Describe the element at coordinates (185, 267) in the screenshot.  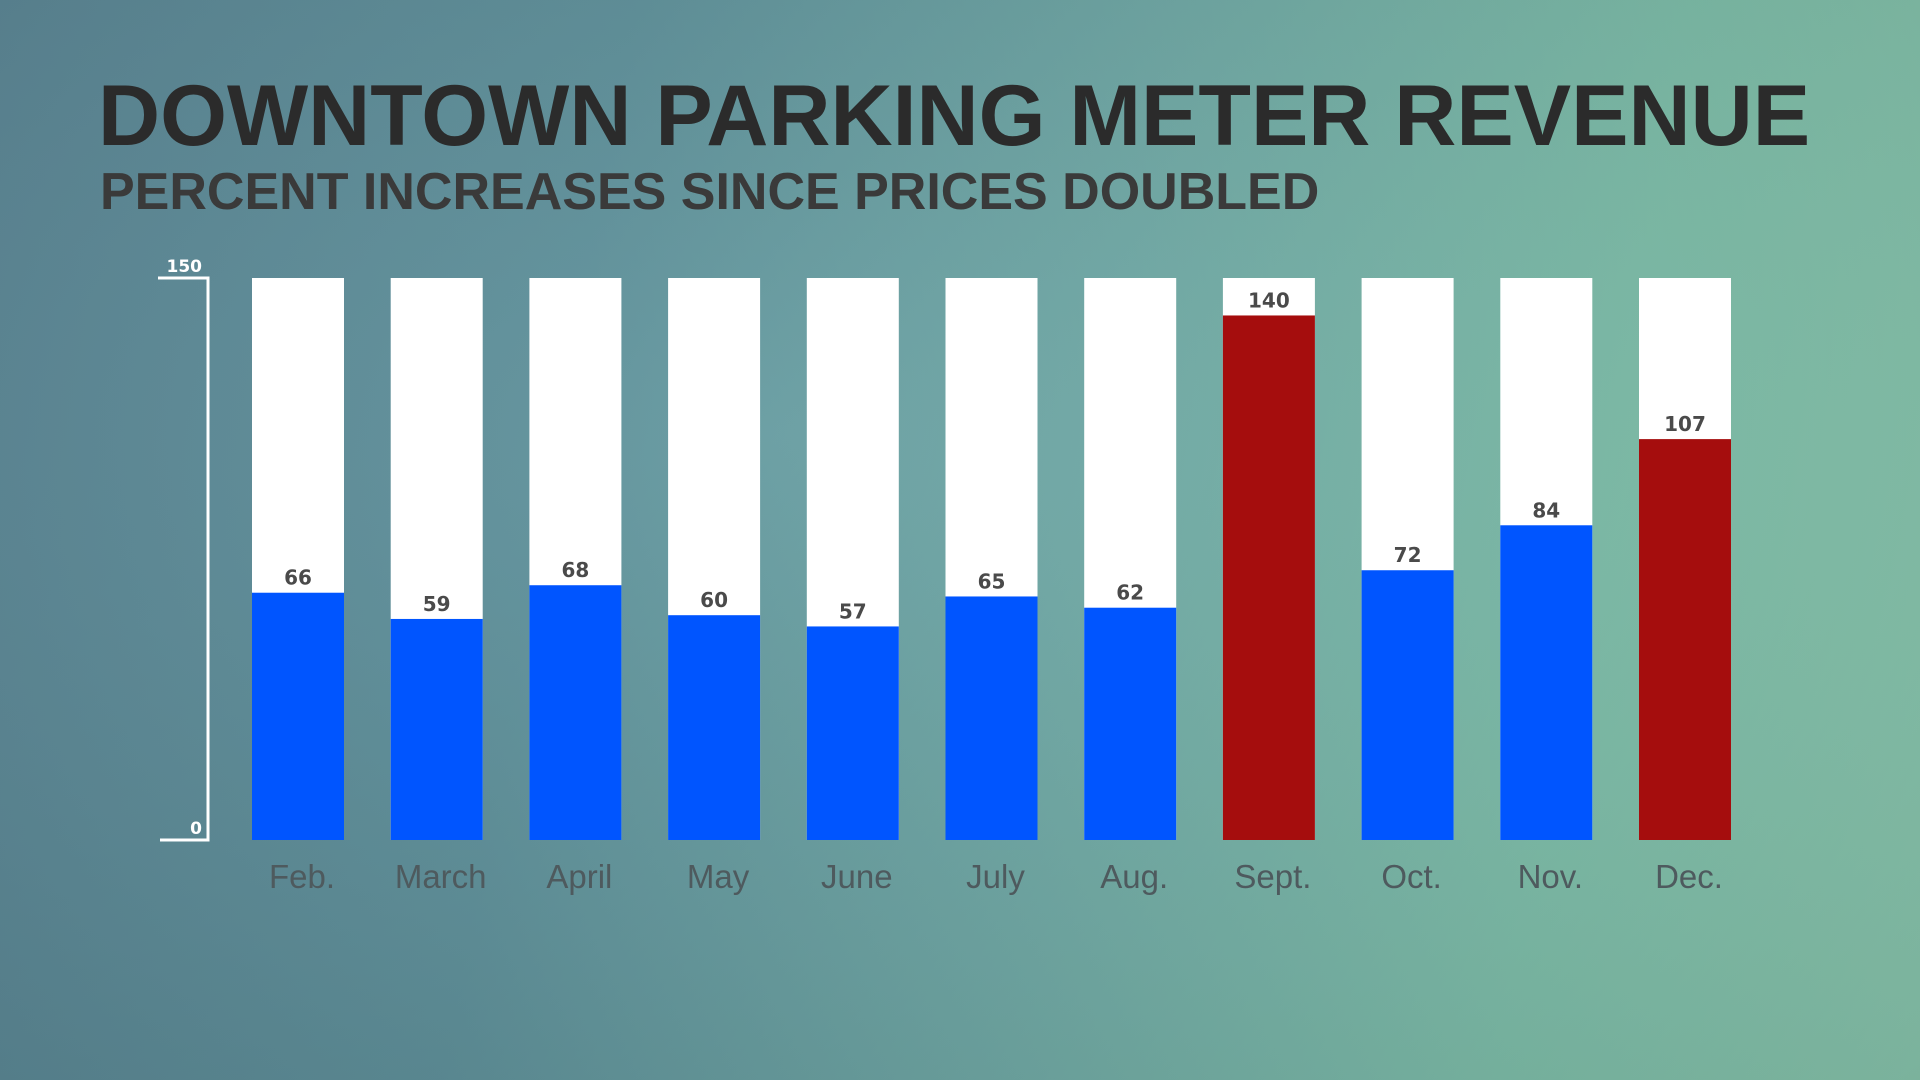
I see `y-tick-label-max: 150` at that location.